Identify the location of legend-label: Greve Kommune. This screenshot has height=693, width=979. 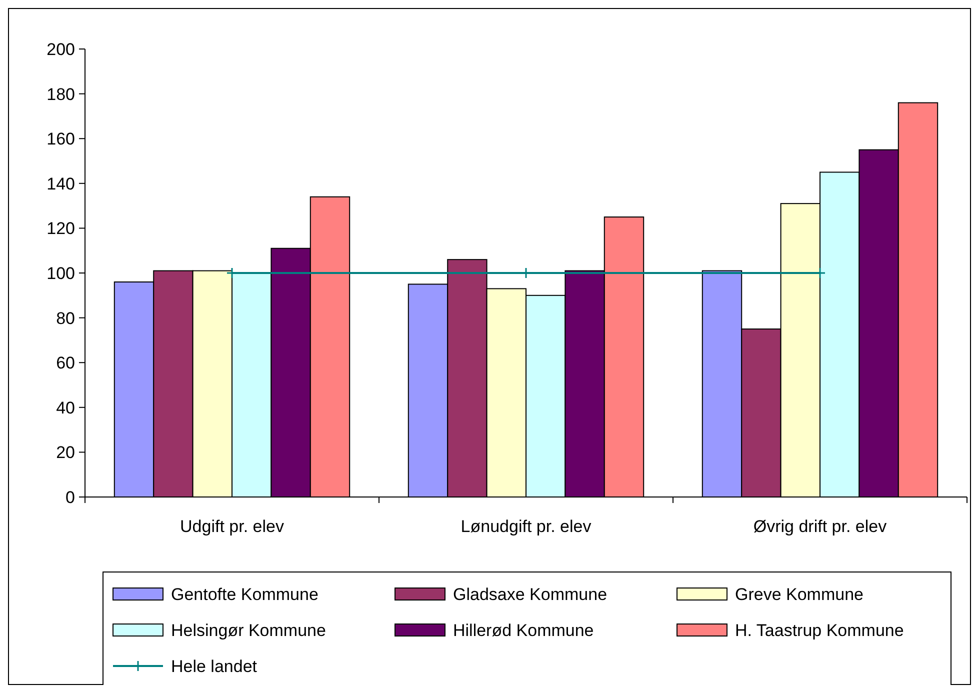
(799, 594).